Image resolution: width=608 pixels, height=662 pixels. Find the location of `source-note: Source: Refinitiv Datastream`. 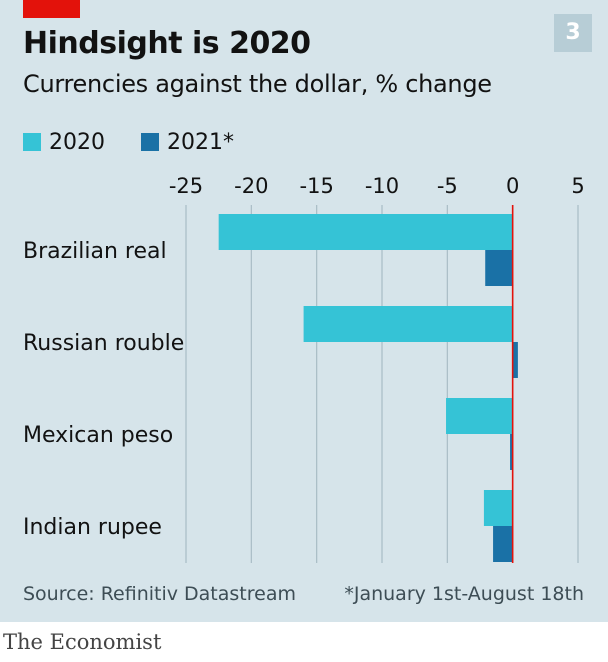

source-note: Source: Refinitiv Datastream is located at coordinates (159, 594).